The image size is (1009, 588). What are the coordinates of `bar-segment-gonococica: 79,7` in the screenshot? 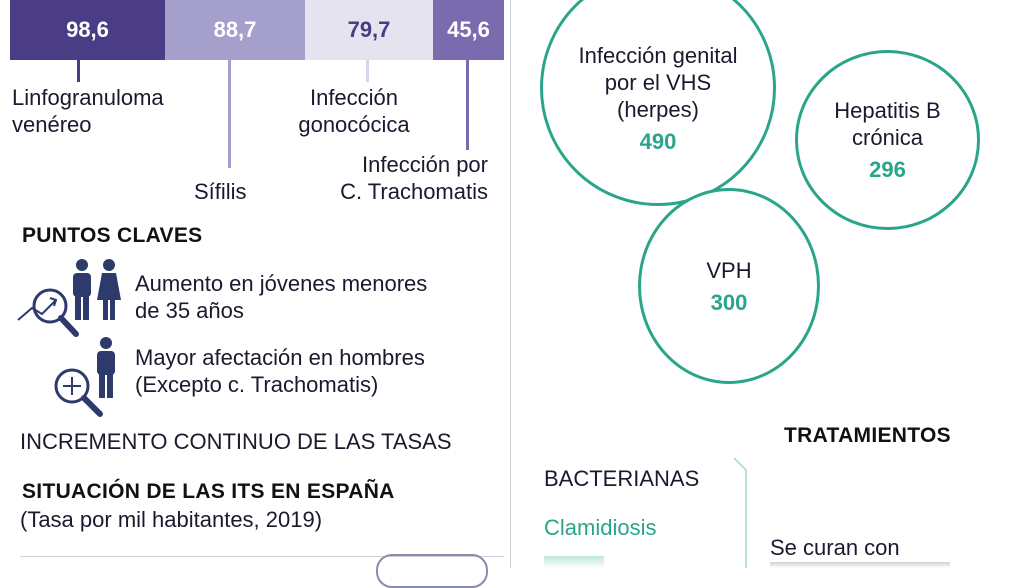 It's located at (369, 30).